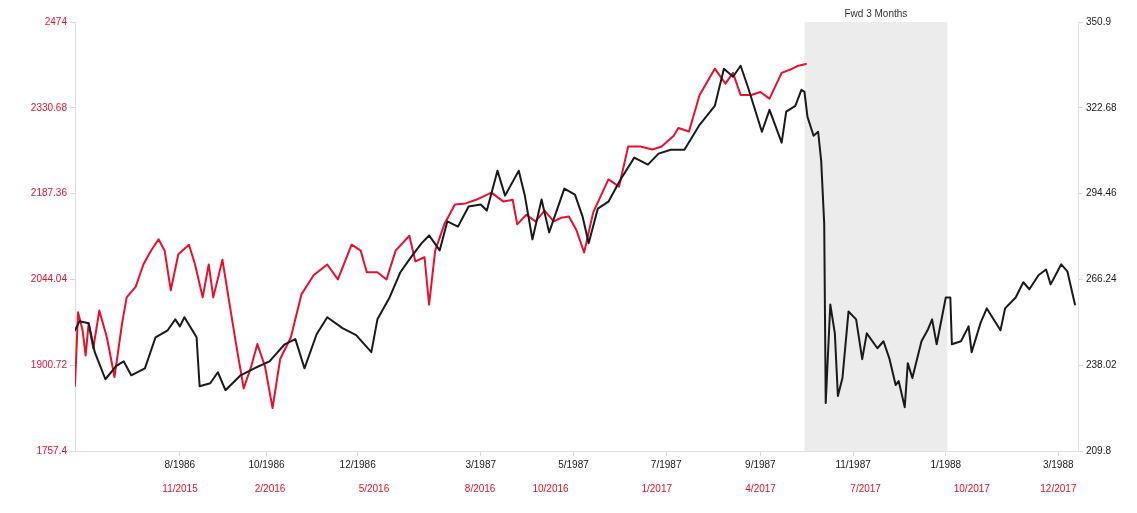 The width and height of the screenshot is (1137, 513). Describe the element at coordinates (49, 107) in the screenshot. I see `y-tick-label: 2330.68` at that location.